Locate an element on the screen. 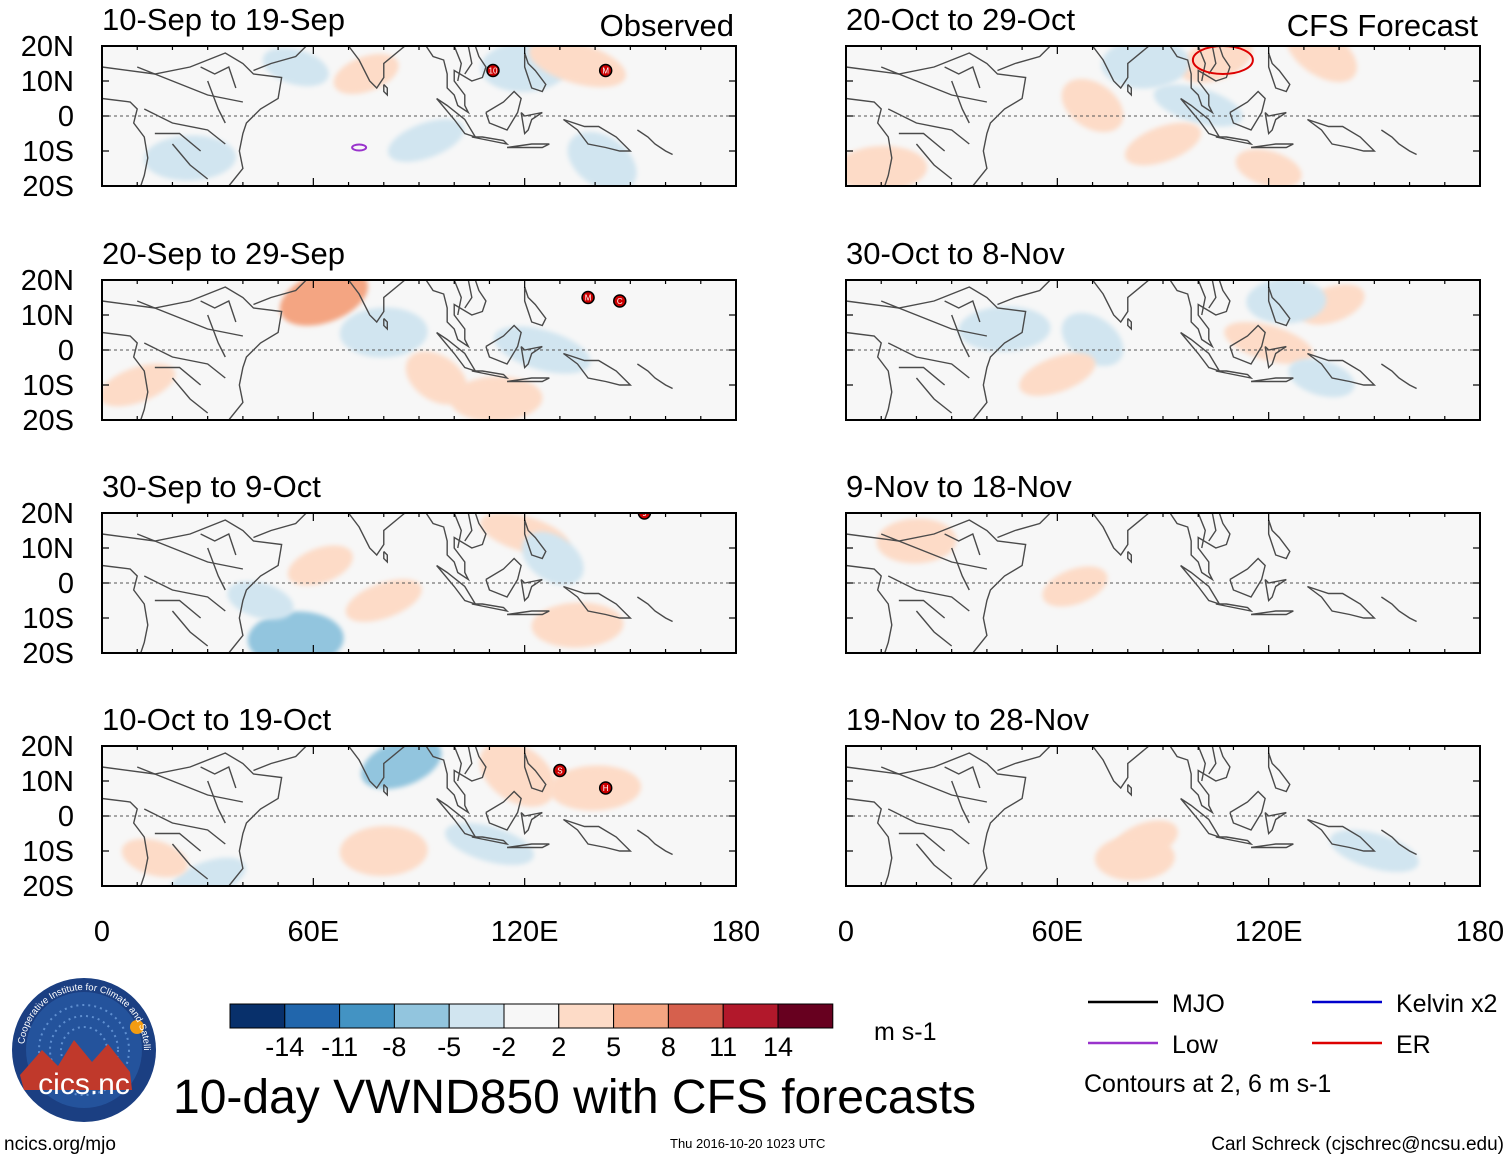 This screenshot has height=1159, width=1510. storm-code: S is located at coordinates (559, 771).